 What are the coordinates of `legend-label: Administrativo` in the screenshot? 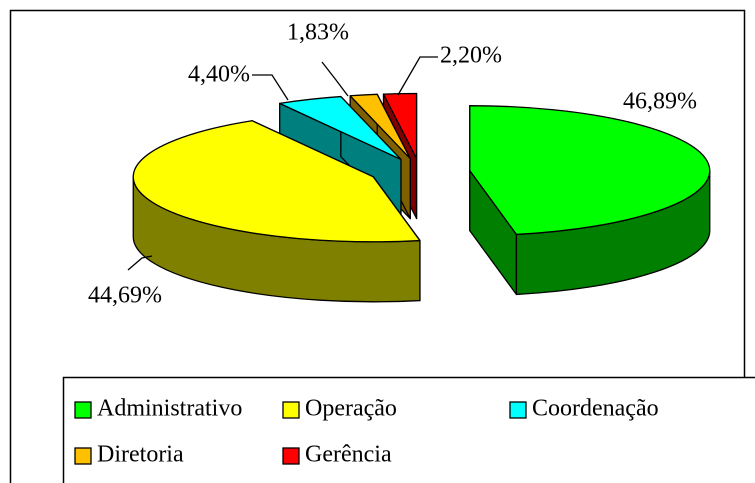 It's located at (169, 409).